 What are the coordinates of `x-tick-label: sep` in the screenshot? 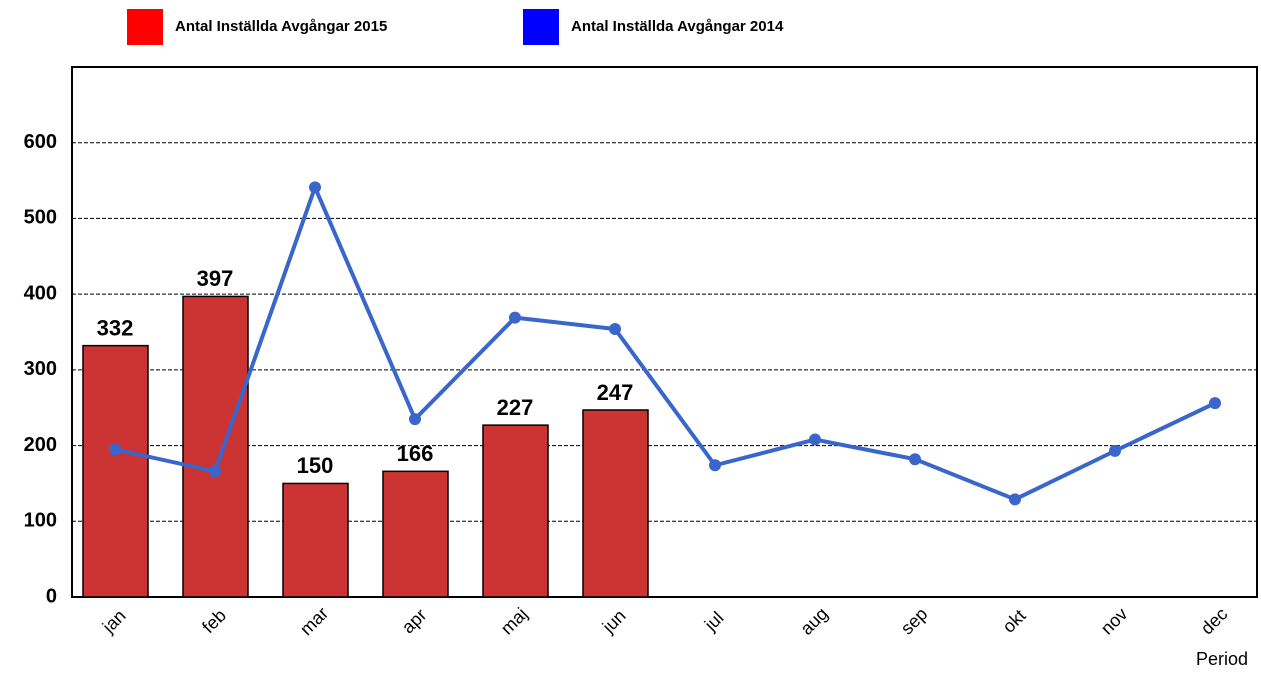 It's located at (914, 621).